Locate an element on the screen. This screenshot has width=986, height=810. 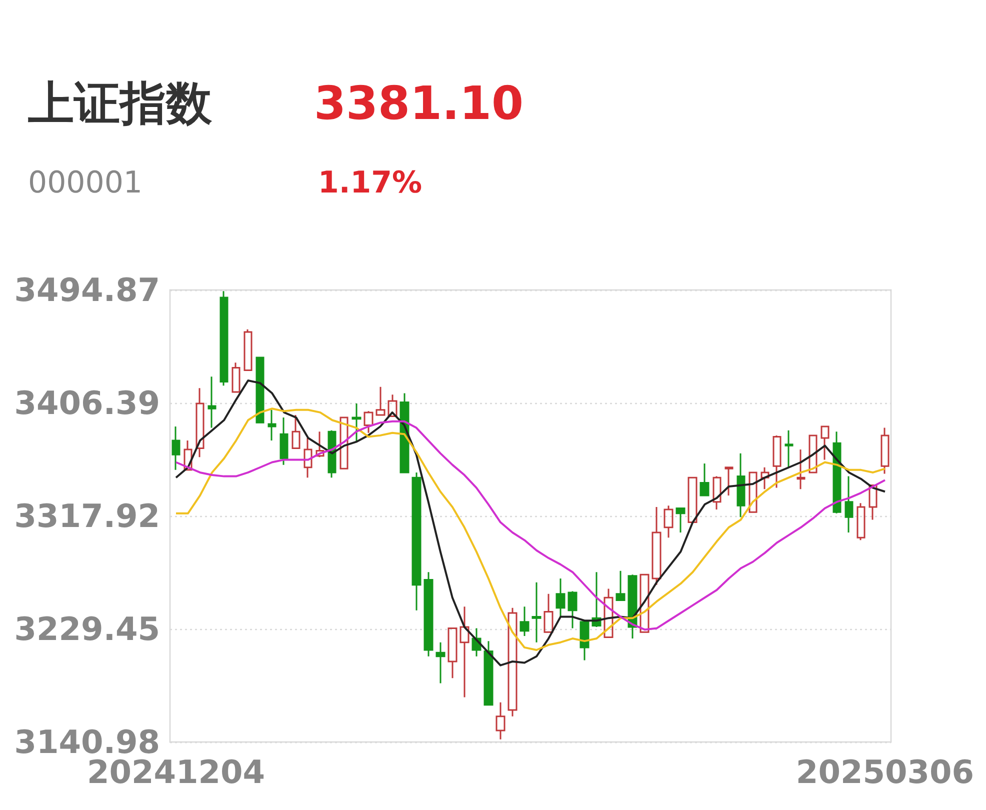
x-tick-label: 20241204 is located at coordinates (176, 772).